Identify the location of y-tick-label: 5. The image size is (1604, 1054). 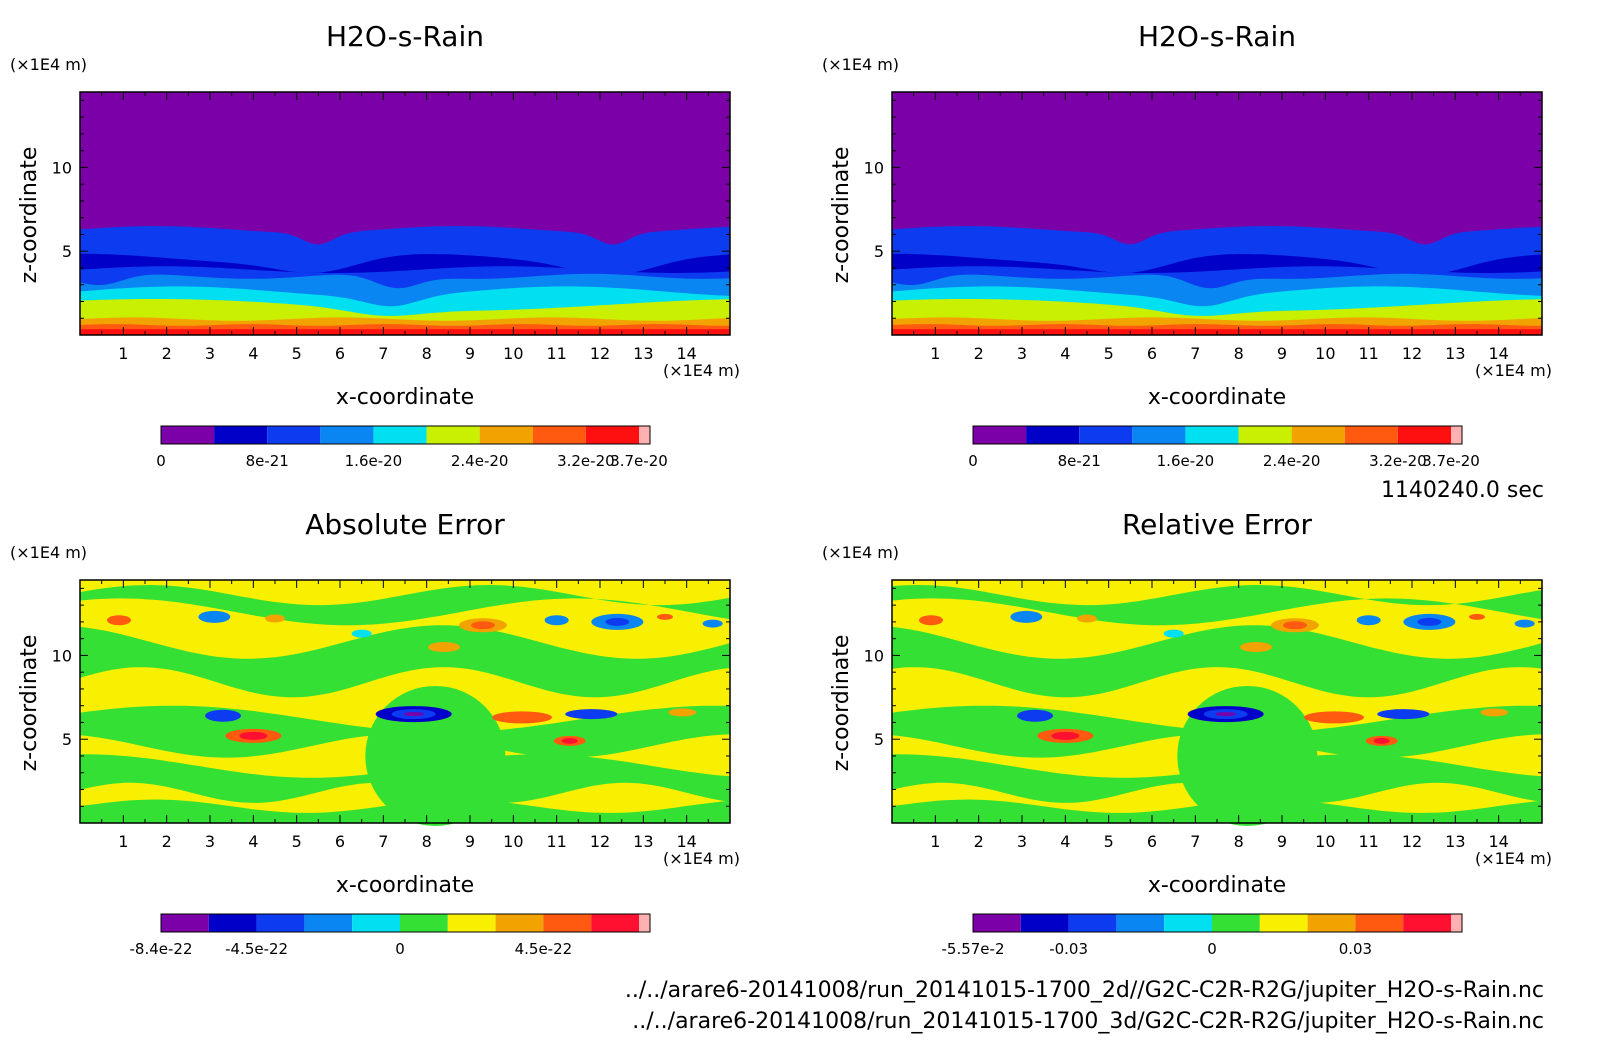
(879, 739).